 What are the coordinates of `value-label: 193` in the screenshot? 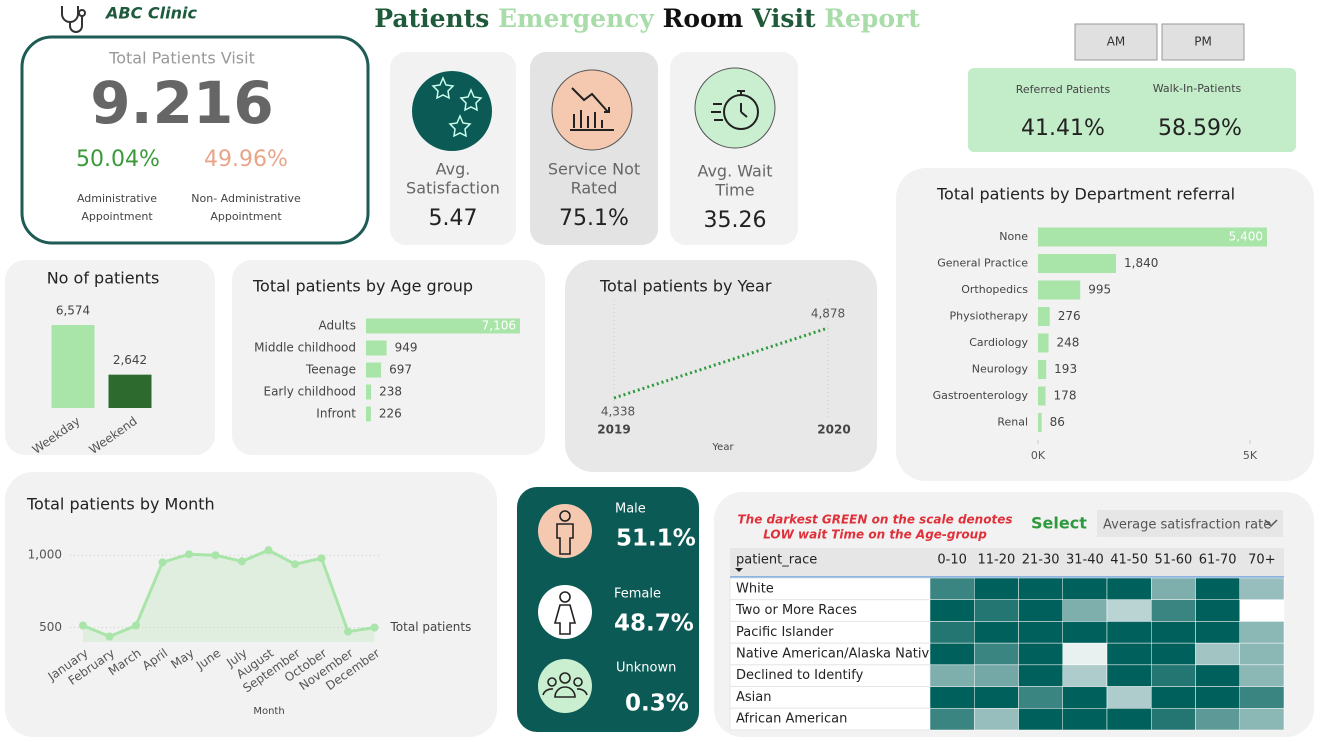 It's located at (1065, 369).